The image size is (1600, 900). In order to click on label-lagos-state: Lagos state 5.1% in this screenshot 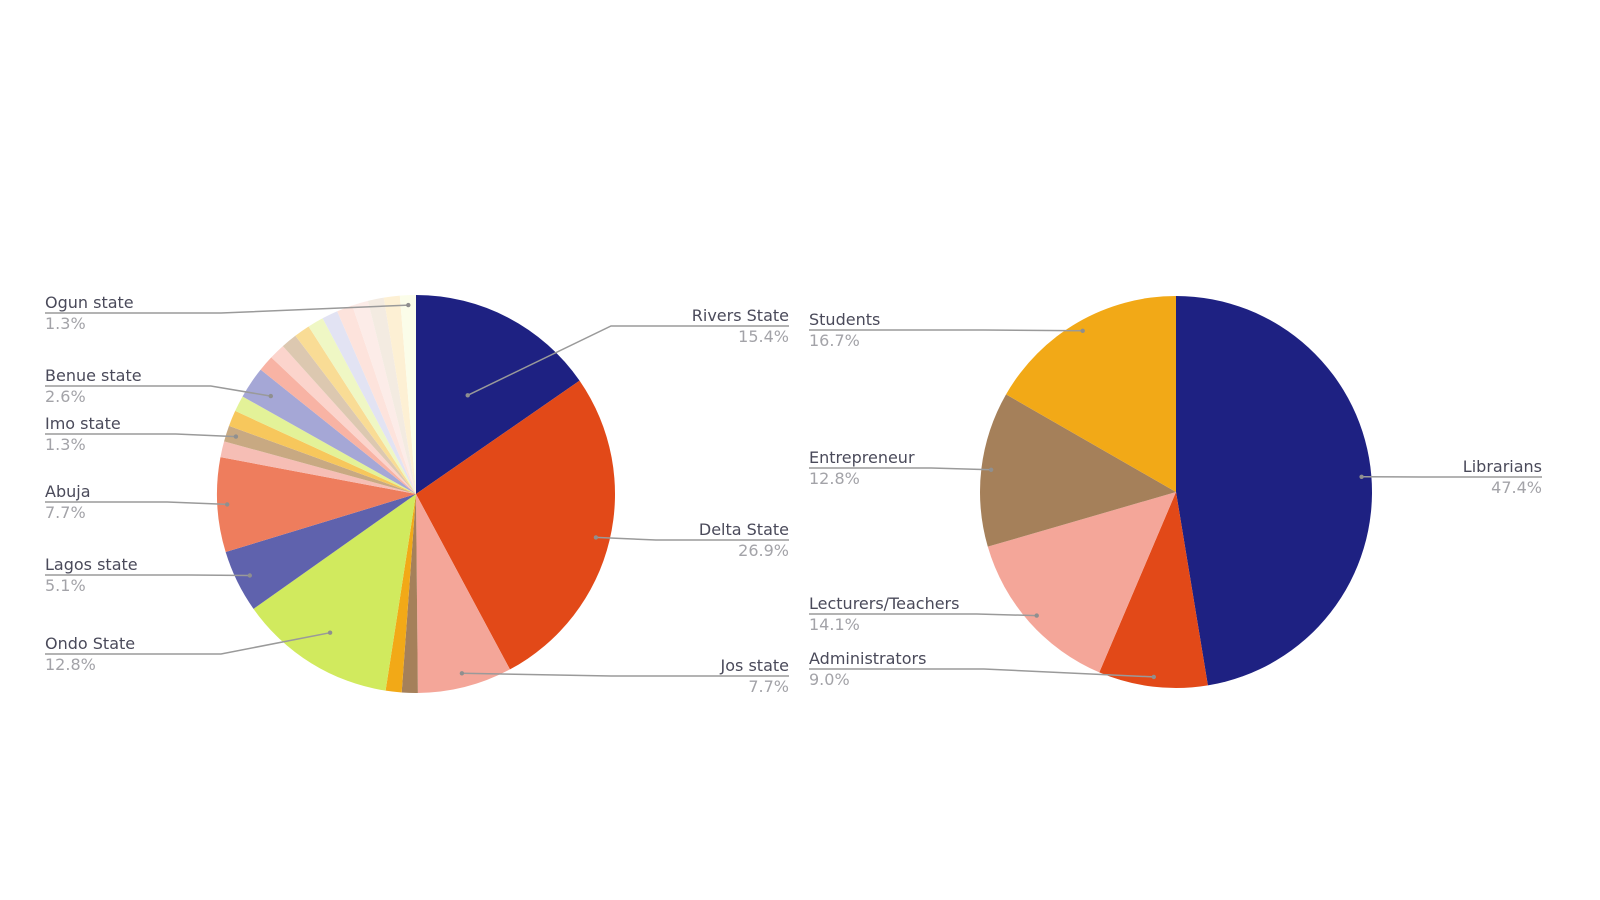, I will do `click(148, 575)`.